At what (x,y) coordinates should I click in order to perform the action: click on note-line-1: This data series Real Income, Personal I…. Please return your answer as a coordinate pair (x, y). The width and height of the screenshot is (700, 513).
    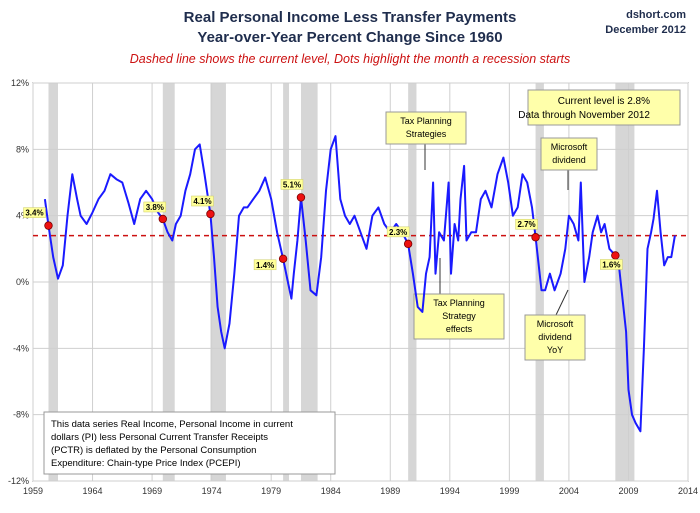
    Looking at the image, I should click on (172, 424).